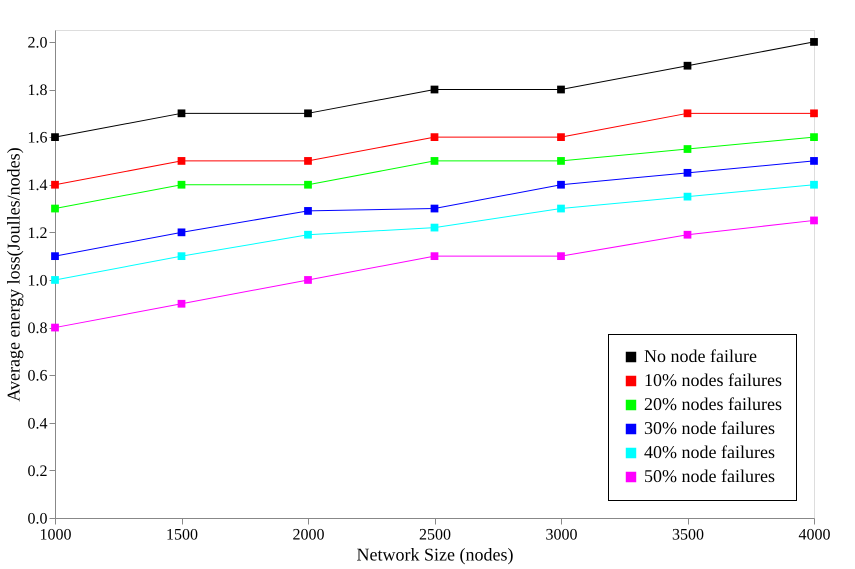 This screenshot has width=855, height=569. What do you see at coordinates (38, 519) in the screenshot?
I see `y-tick-label: 0.0` at bounding box center [38, 519].